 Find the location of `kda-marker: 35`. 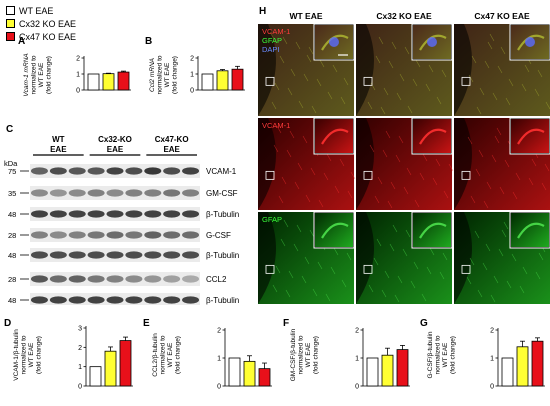

kda-marker: 35 is located at coordinates (12, 193).